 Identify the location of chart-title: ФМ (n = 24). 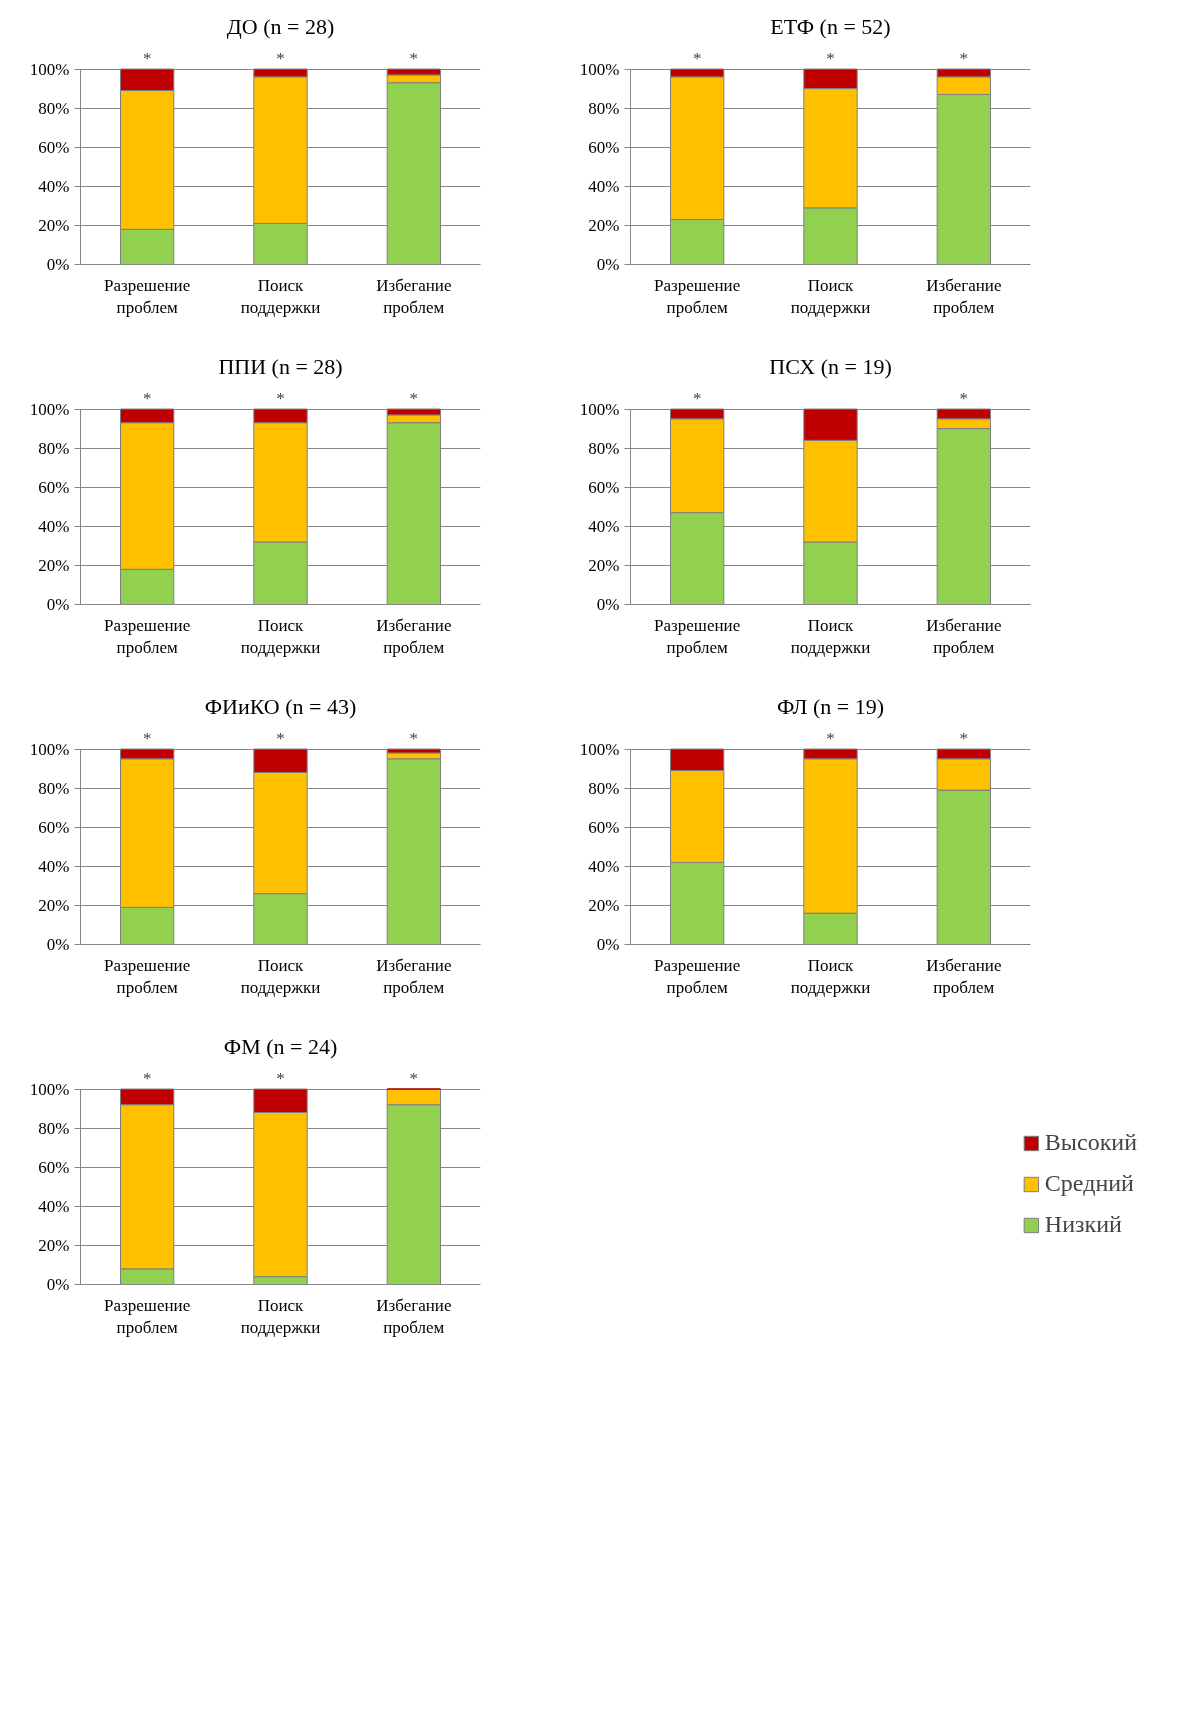
(280, 1046).